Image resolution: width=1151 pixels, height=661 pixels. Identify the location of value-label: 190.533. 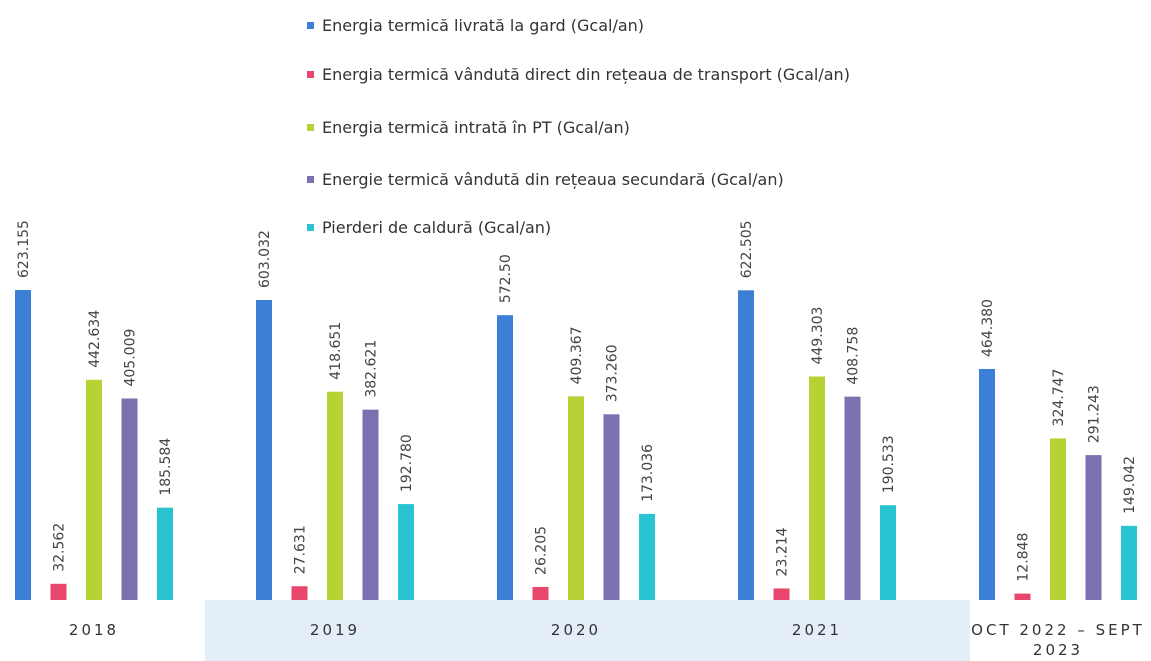
(889, 464).